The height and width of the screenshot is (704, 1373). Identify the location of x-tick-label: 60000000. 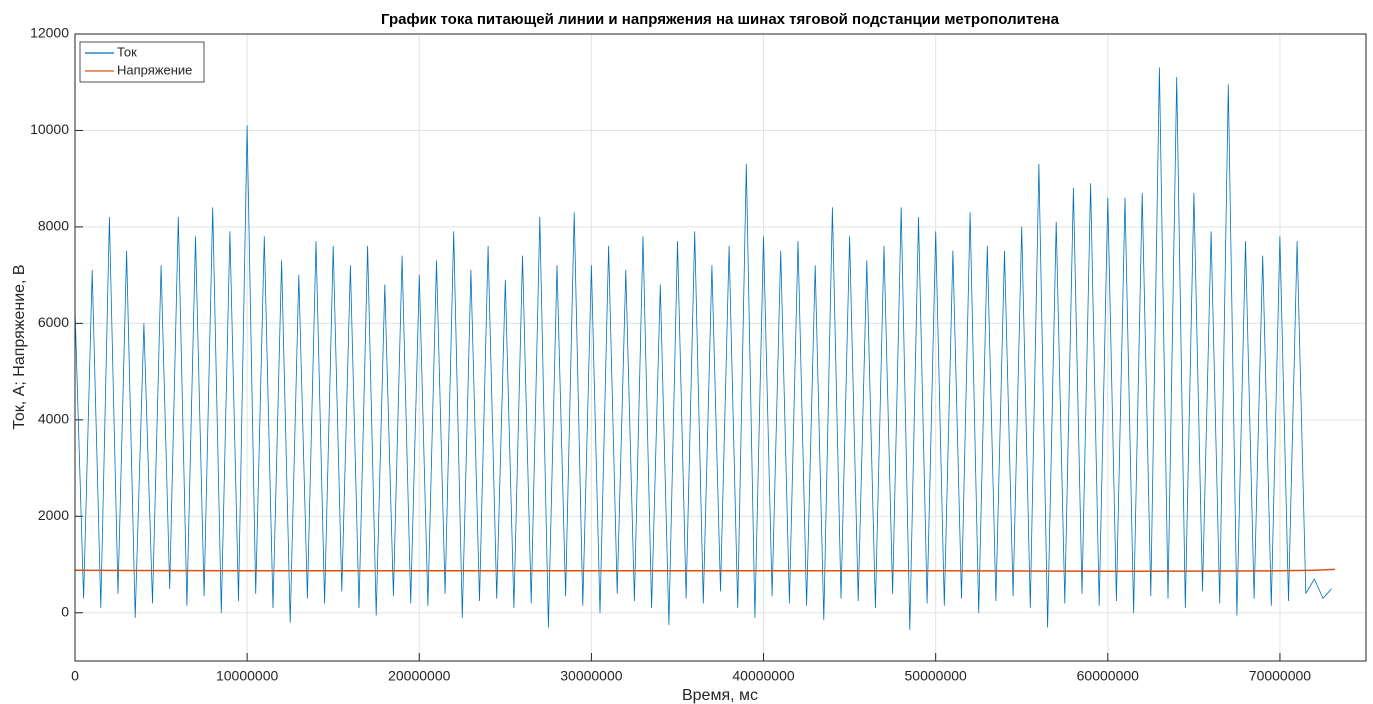
(1108, 676).